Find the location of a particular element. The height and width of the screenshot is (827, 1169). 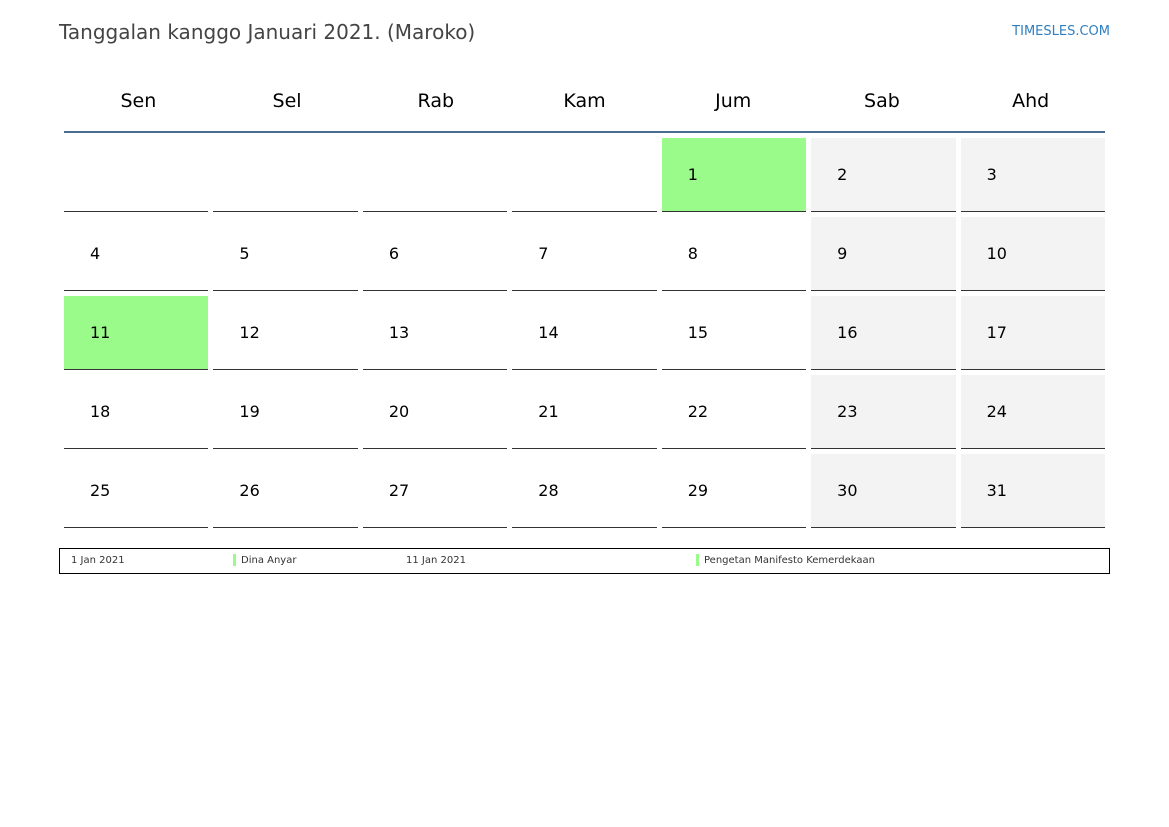

day-cell-weekend: 9 is located at coordinates (883, 254).